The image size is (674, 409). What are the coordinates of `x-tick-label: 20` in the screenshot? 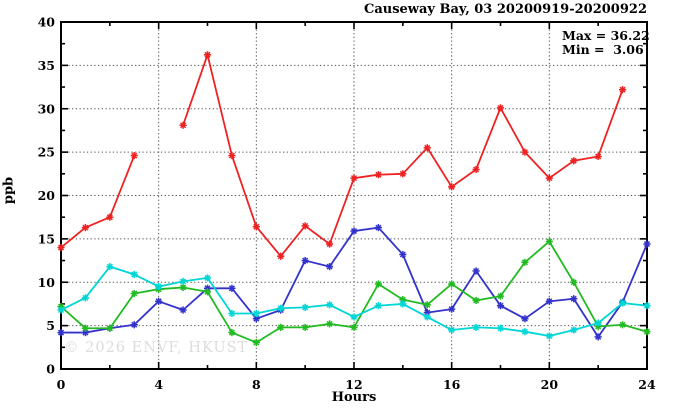 It's located at (550, 384).